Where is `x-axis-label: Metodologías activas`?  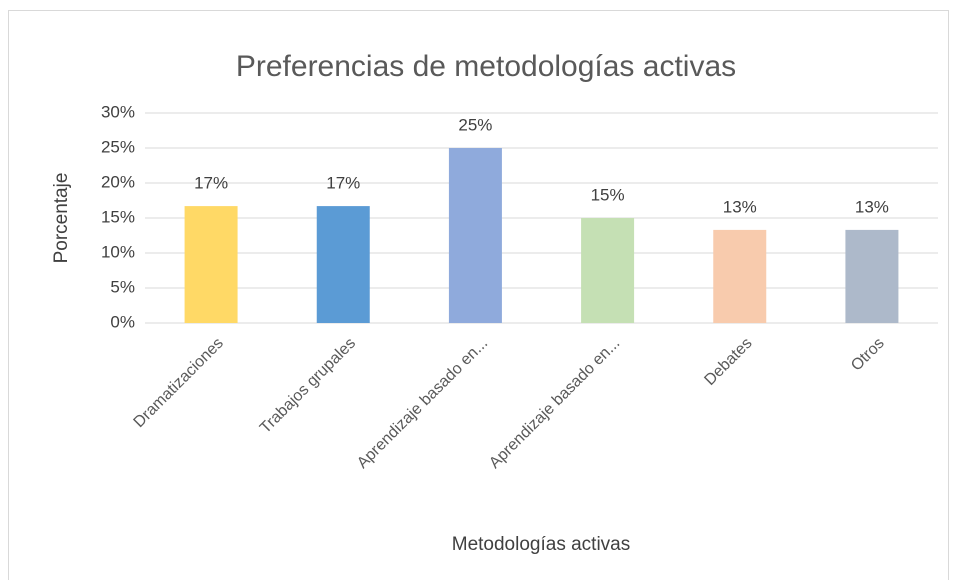
x-axis-label: Metodologías activas is located at coordinates (541, 544).